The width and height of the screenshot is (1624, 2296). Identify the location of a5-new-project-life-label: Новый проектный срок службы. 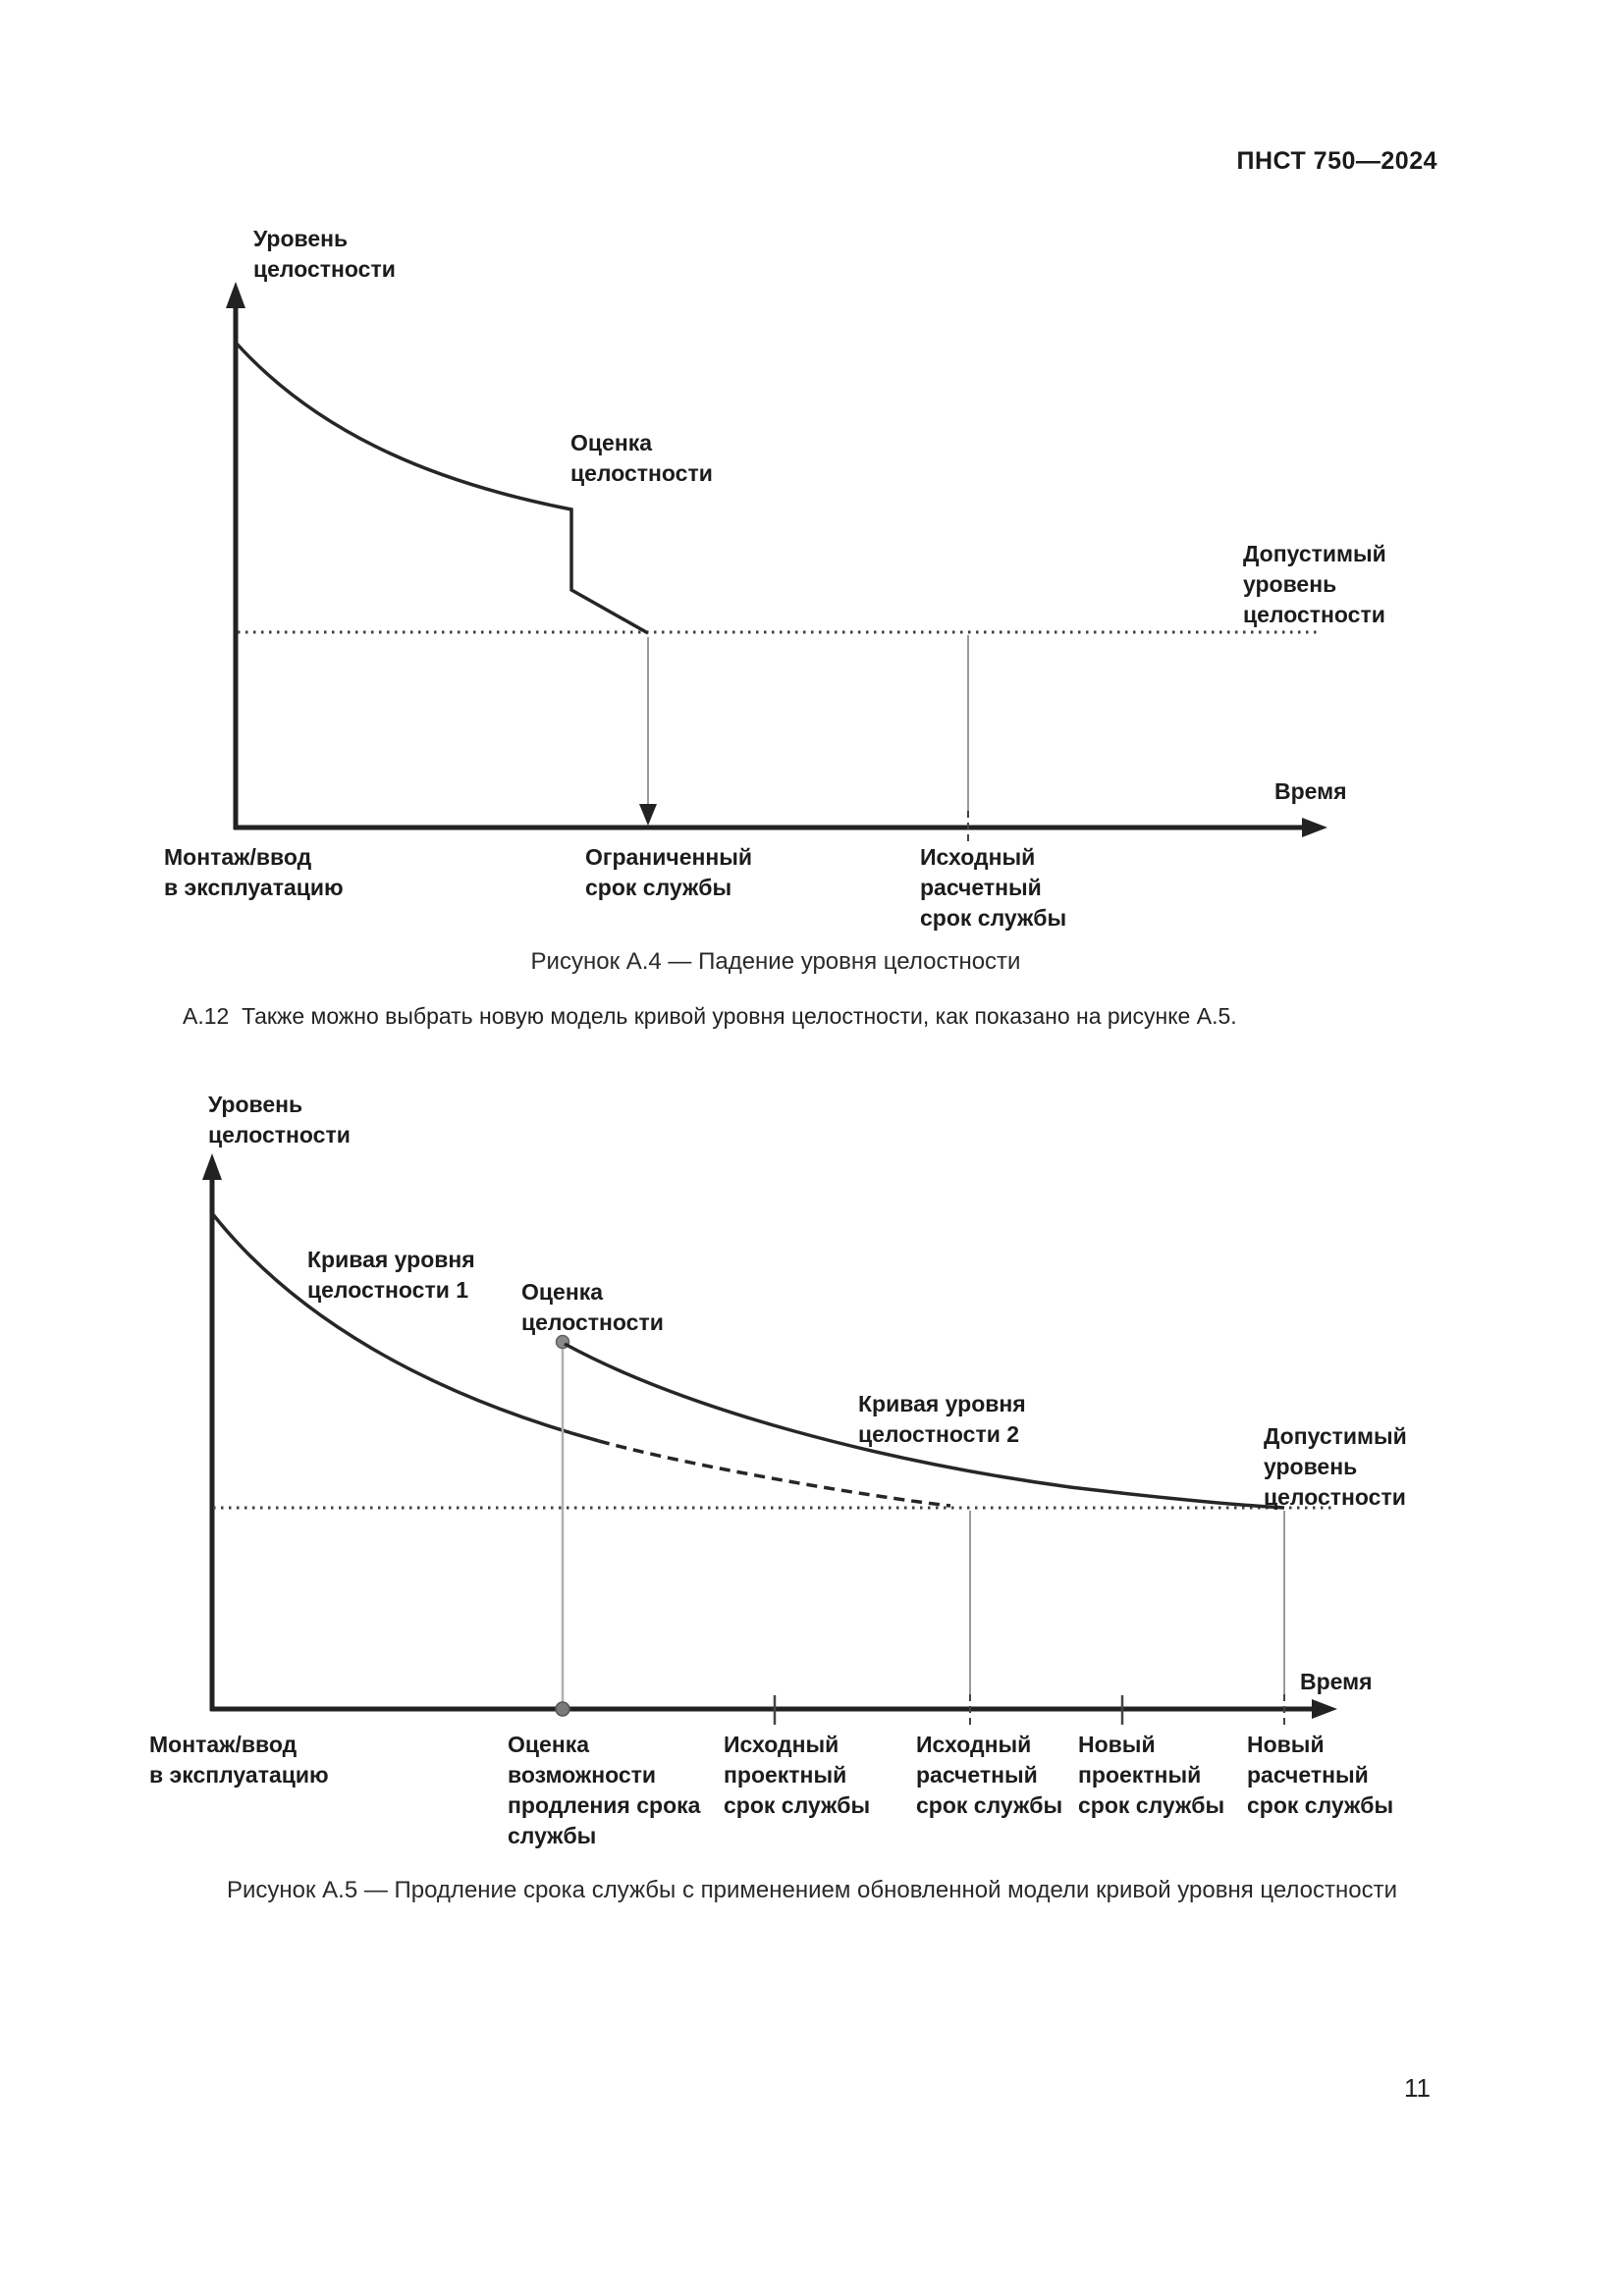
(1151, 1775).